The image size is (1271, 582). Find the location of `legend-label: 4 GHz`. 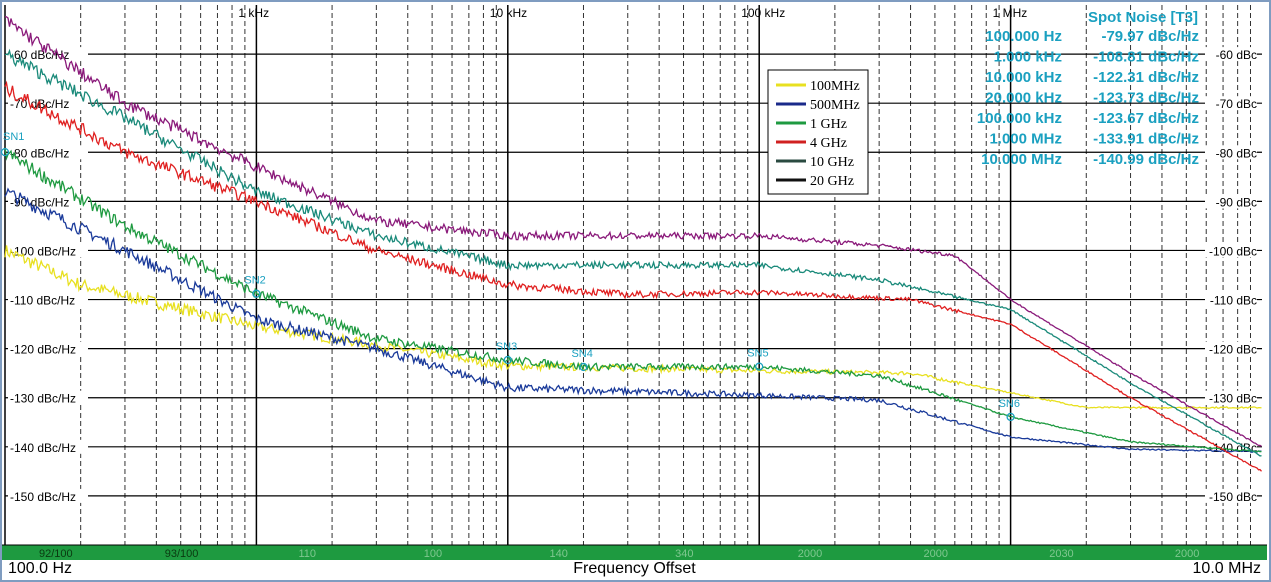

legend-label: 4 GHz is located at coordinates (828, 143).